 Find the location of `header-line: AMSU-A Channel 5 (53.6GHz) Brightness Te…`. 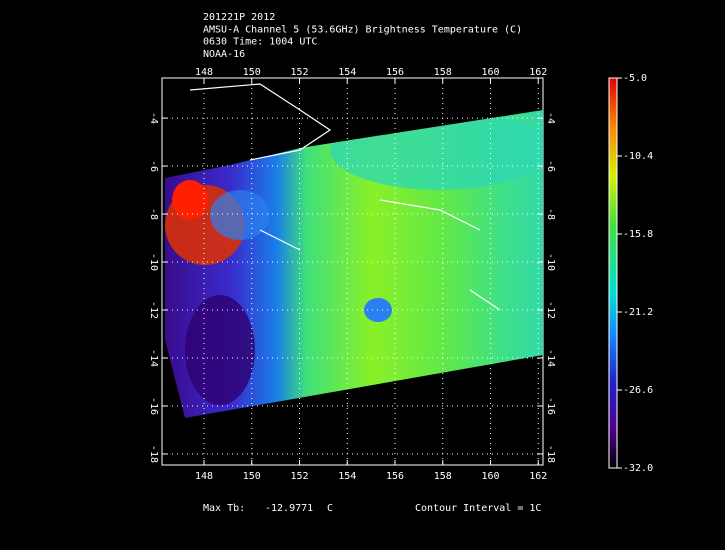

header-line: AMSU-A Channel 5 (53.6GHz) Brightness Te… is located at coordinates (362, 29).